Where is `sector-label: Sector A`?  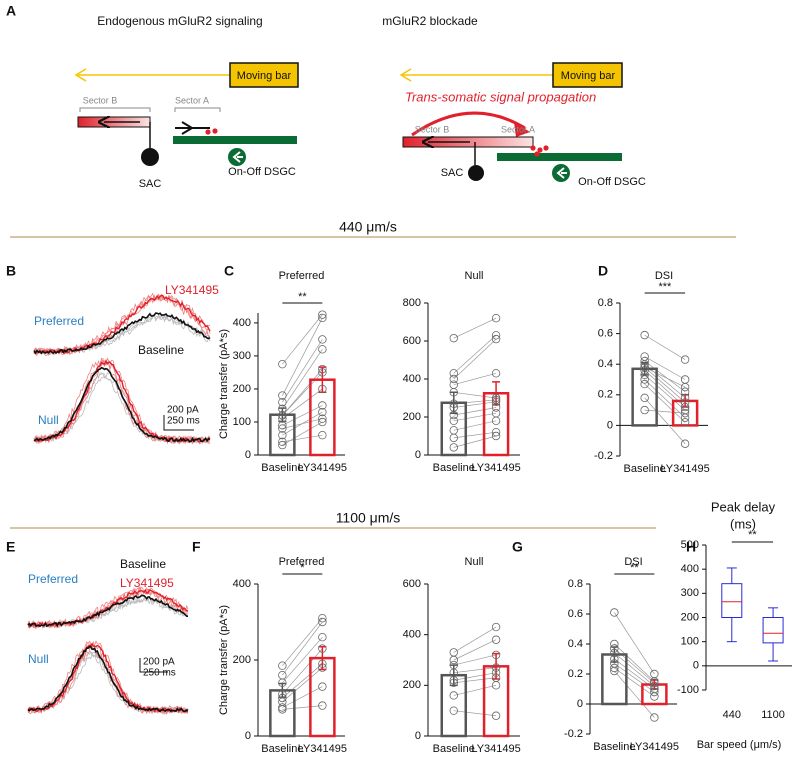
sector-label: Sector A is located at coordinates (518, 129).